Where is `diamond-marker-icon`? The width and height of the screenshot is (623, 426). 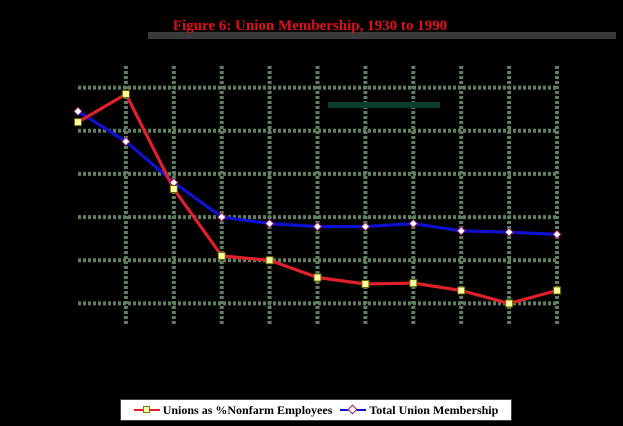 diamond-marker-icon is located at coordinates (352, 409).